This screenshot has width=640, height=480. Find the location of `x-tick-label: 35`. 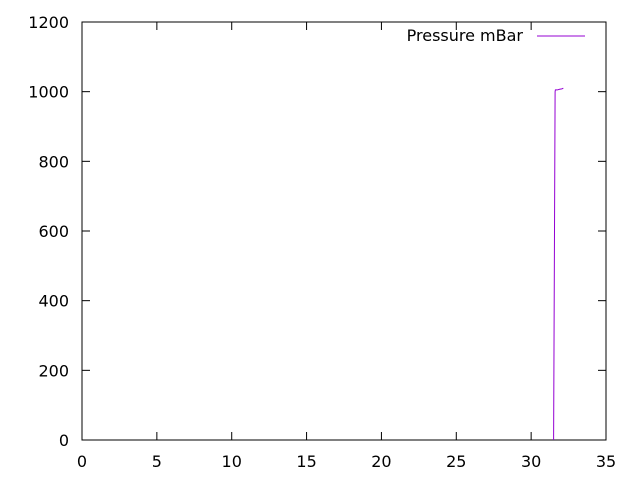

x-tick-label: 35 is located at coordinates (606, 461).